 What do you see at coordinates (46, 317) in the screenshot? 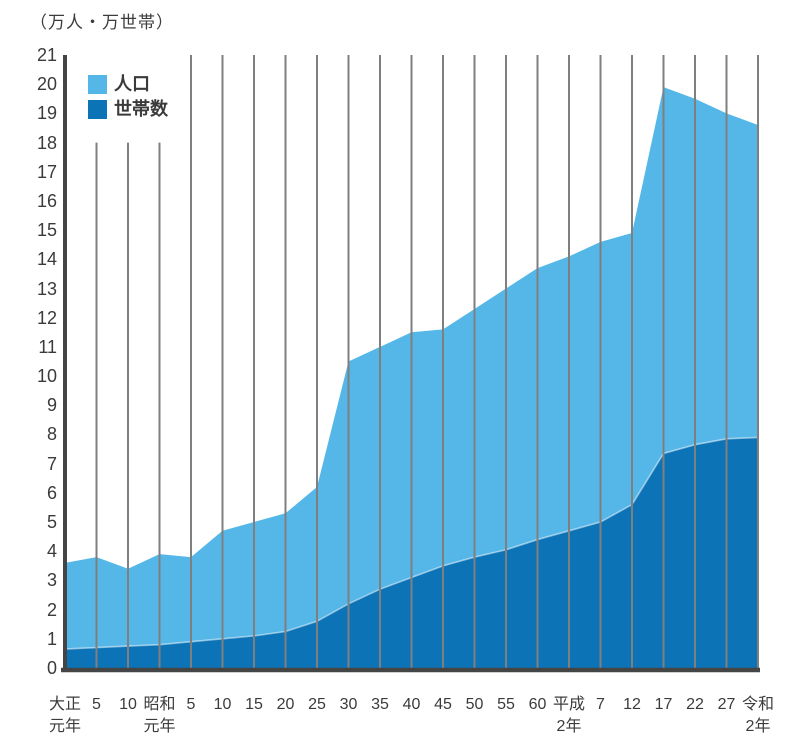
I see `y-tick-label: 12` at bounding box center [46, 317].